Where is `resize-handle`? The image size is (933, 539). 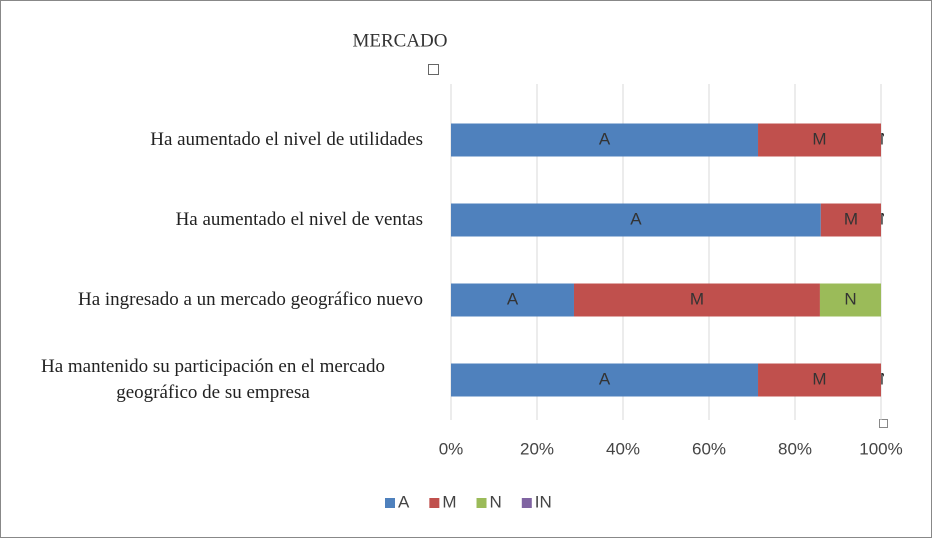
resize-handle is located at coordinates (883, 423).